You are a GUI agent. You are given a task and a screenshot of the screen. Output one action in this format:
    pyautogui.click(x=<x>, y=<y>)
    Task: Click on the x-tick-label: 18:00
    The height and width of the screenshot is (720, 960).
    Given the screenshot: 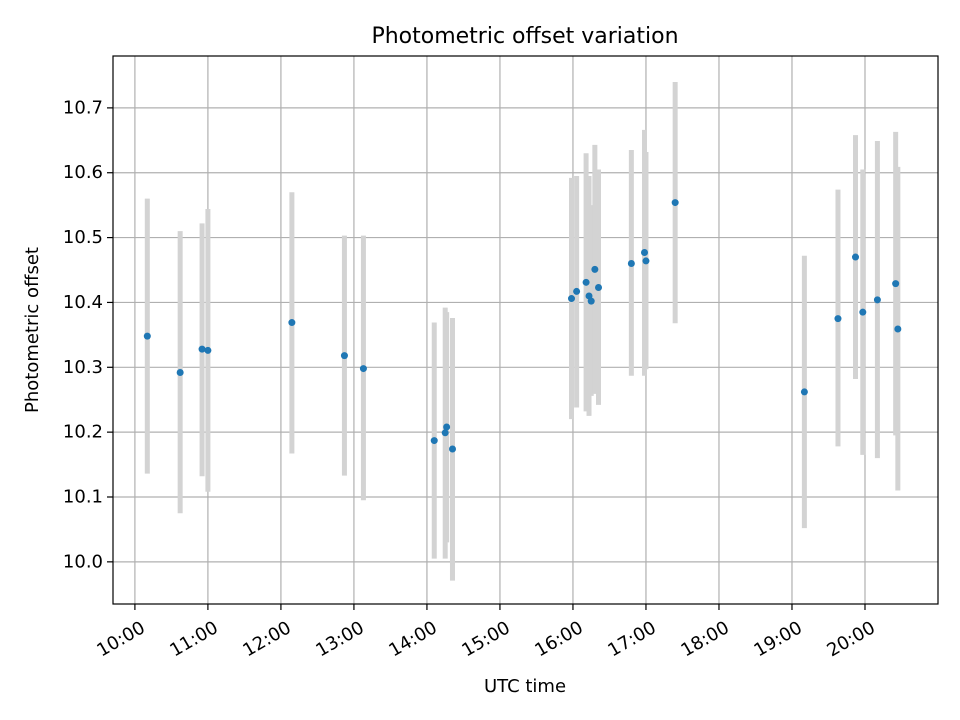 What is the action you would take?
    pyautogui.click(x=704, y=639)
    